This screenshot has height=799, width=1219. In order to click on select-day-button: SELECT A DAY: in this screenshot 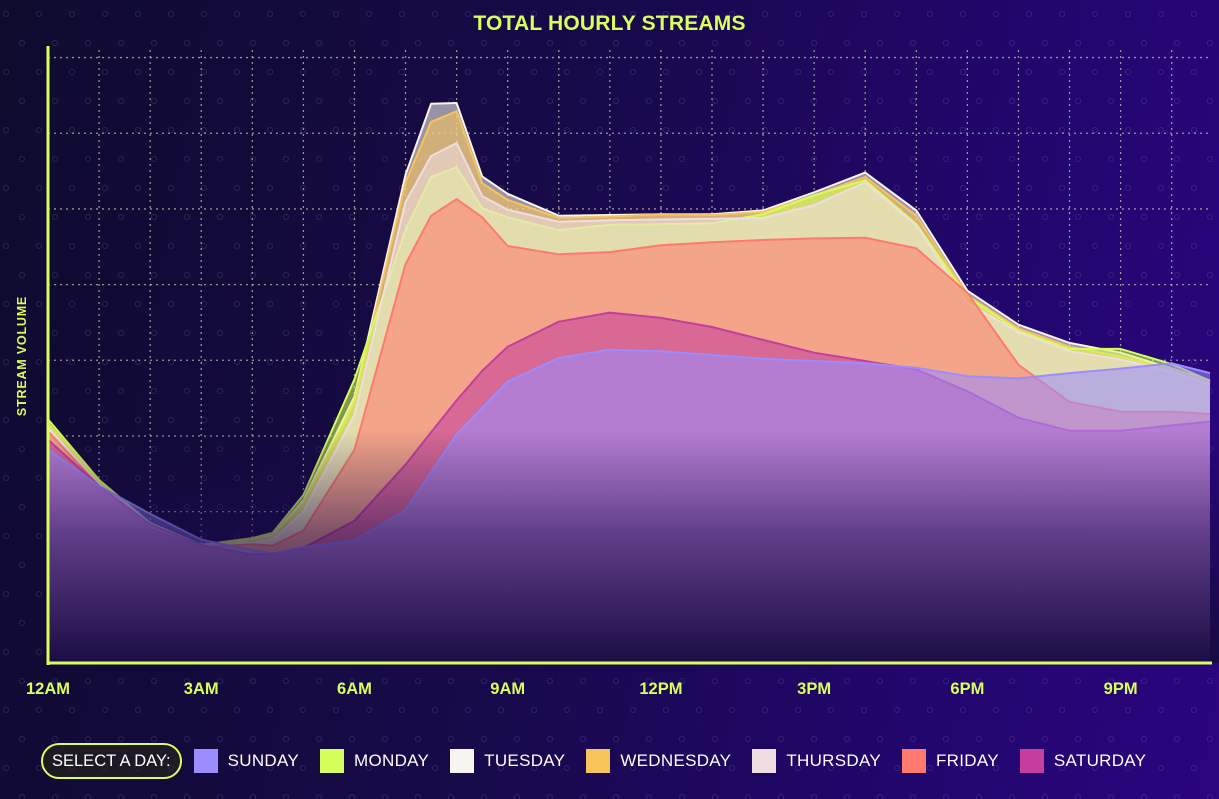, I will do `click(111, 761)`.